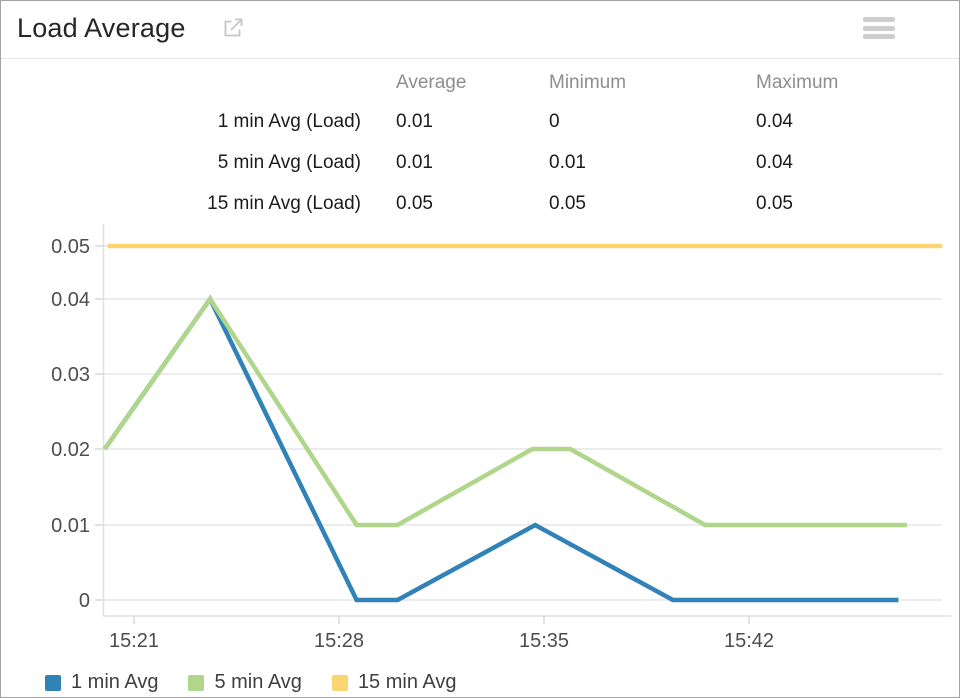 The width and height of the screenshot is (960, 698). I want to click on row-label: 5 min Avg (Load), so click(289, 162).